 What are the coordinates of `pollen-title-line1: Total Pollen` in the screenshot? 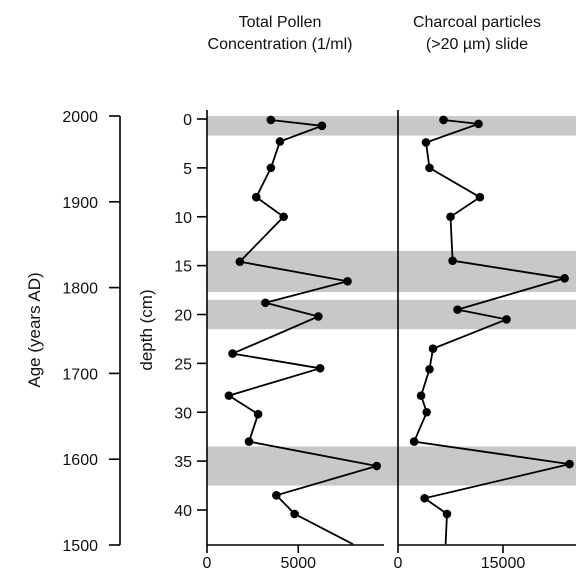 It's located at (280, 22).